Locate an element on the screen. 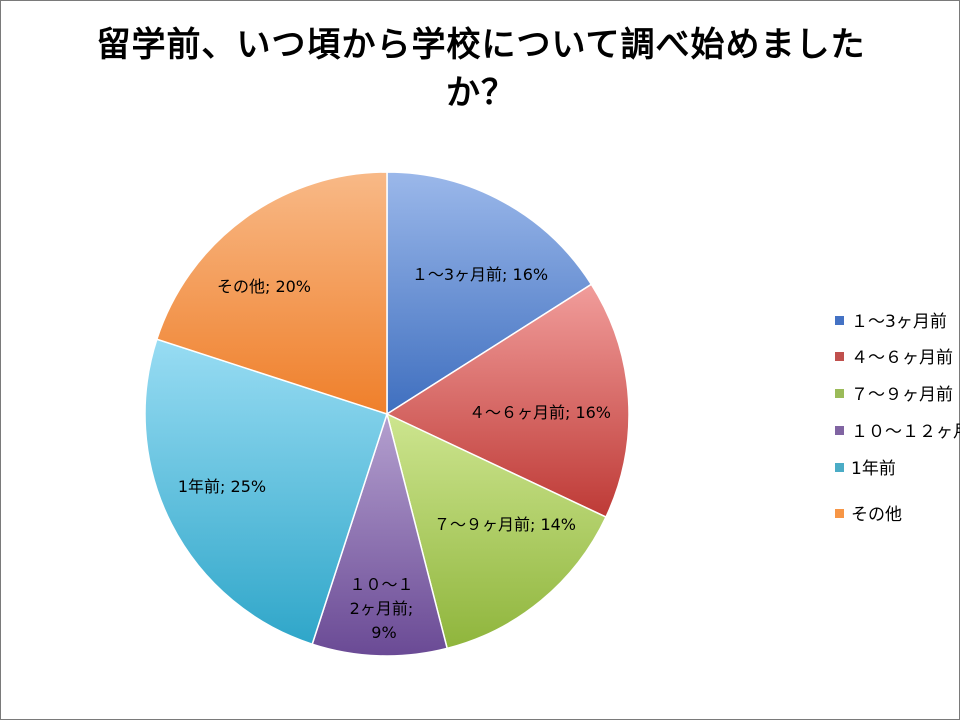 The image size is (960, 720). legend-swatch-1-3-months is located at coordinates (839, 320).